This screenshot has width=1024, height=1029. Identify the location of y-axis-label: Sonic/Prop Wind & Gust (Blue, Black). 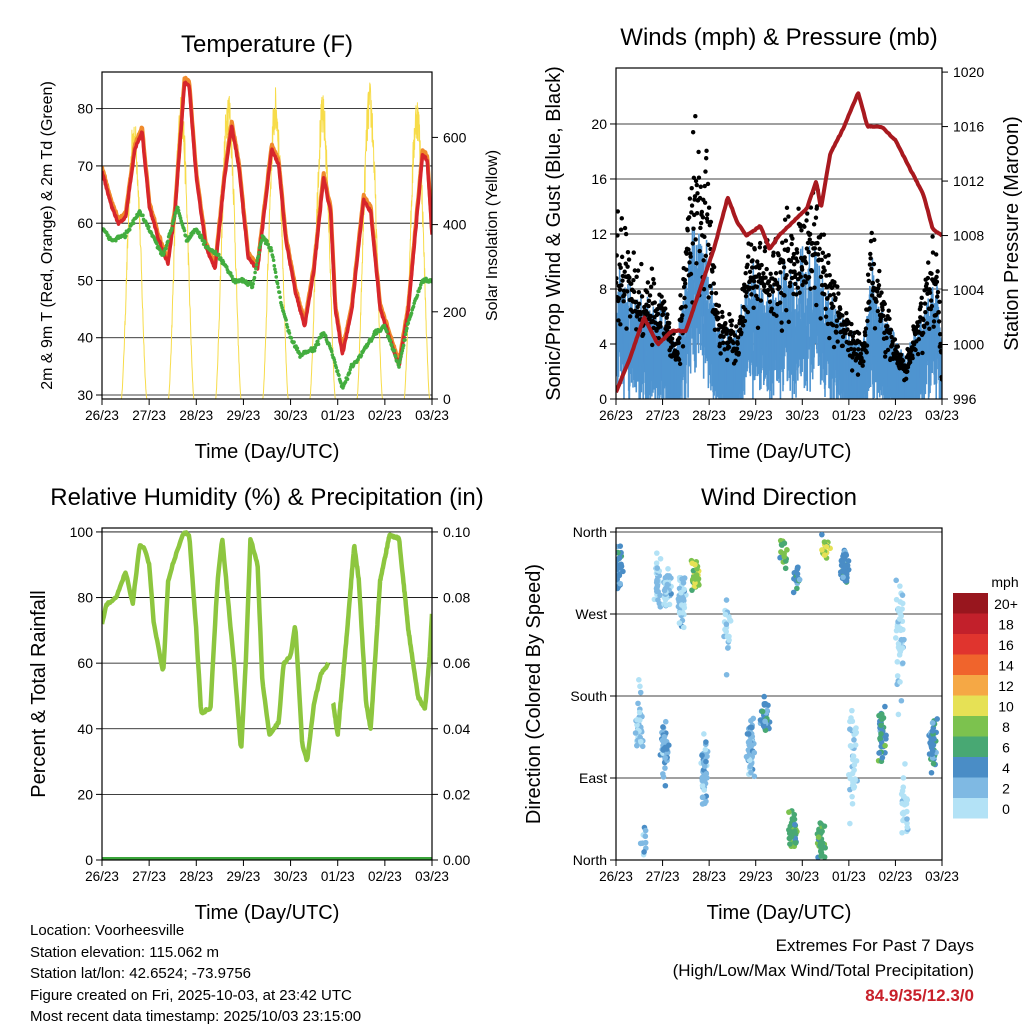
(554, 233).